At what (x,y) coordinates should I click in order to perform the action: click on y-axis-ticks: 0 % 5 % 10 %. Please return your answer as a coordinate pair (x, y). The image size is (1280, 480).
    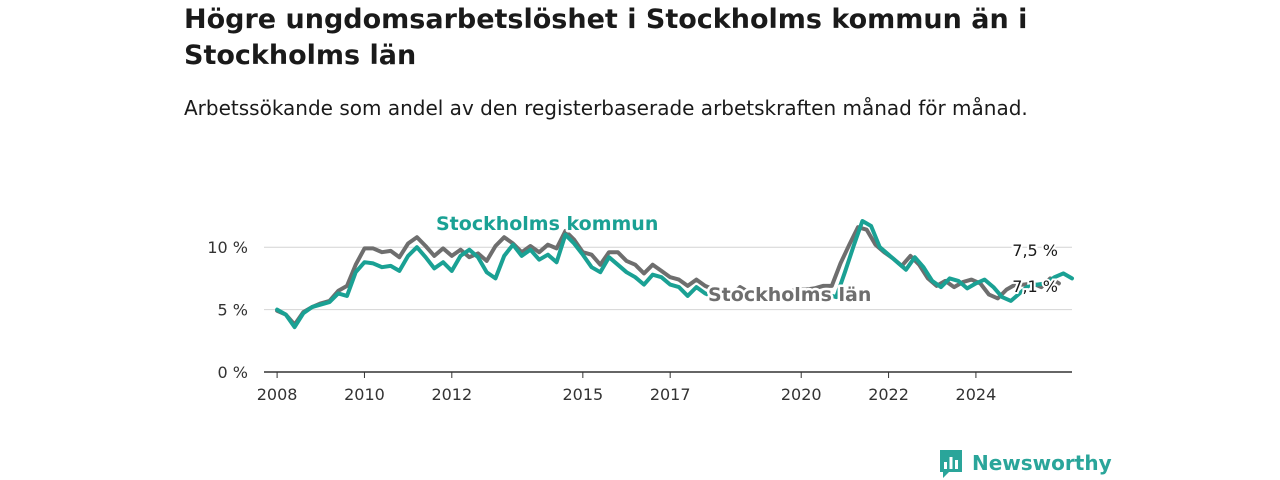
    Looking at the image, I should click on (227, 310).